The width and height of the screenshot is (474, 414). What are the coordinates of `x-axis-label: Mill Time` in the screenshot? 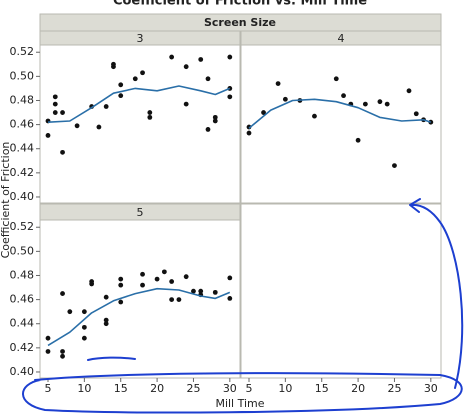 It's located at (239, 403).